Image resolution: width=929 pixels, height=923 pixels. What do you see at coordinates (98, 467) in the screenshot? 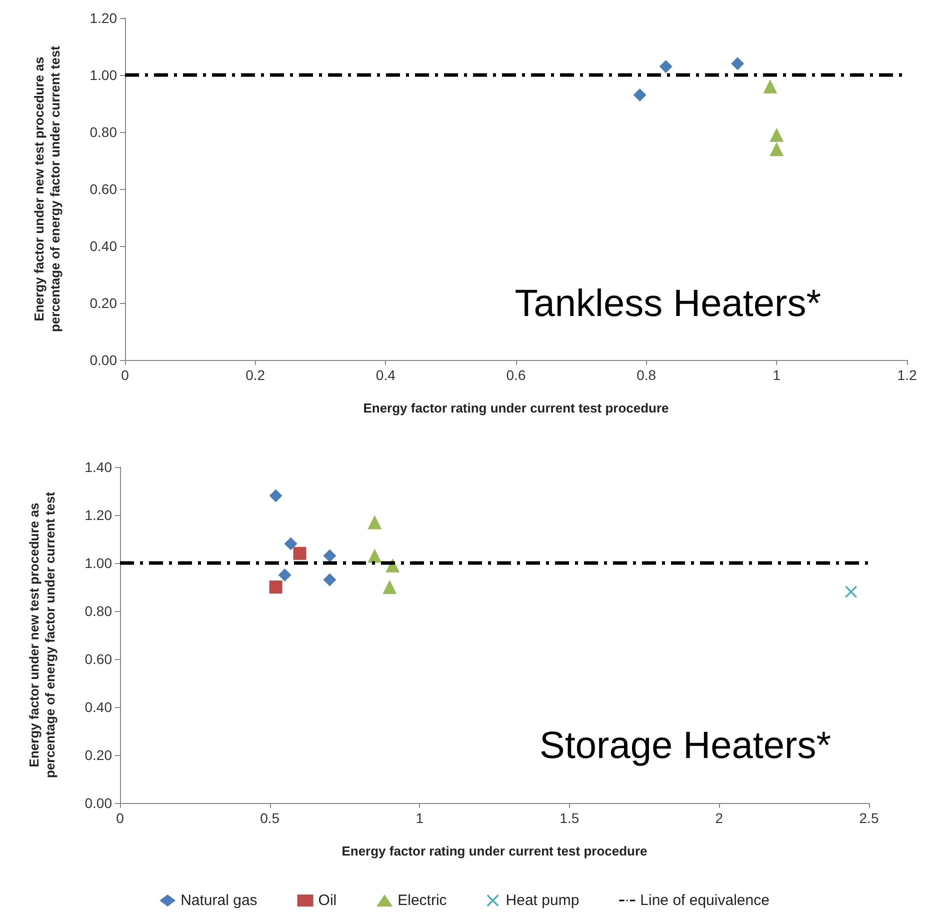
I see `y-tick-label: 1.40` at bounding box center [98, 467].